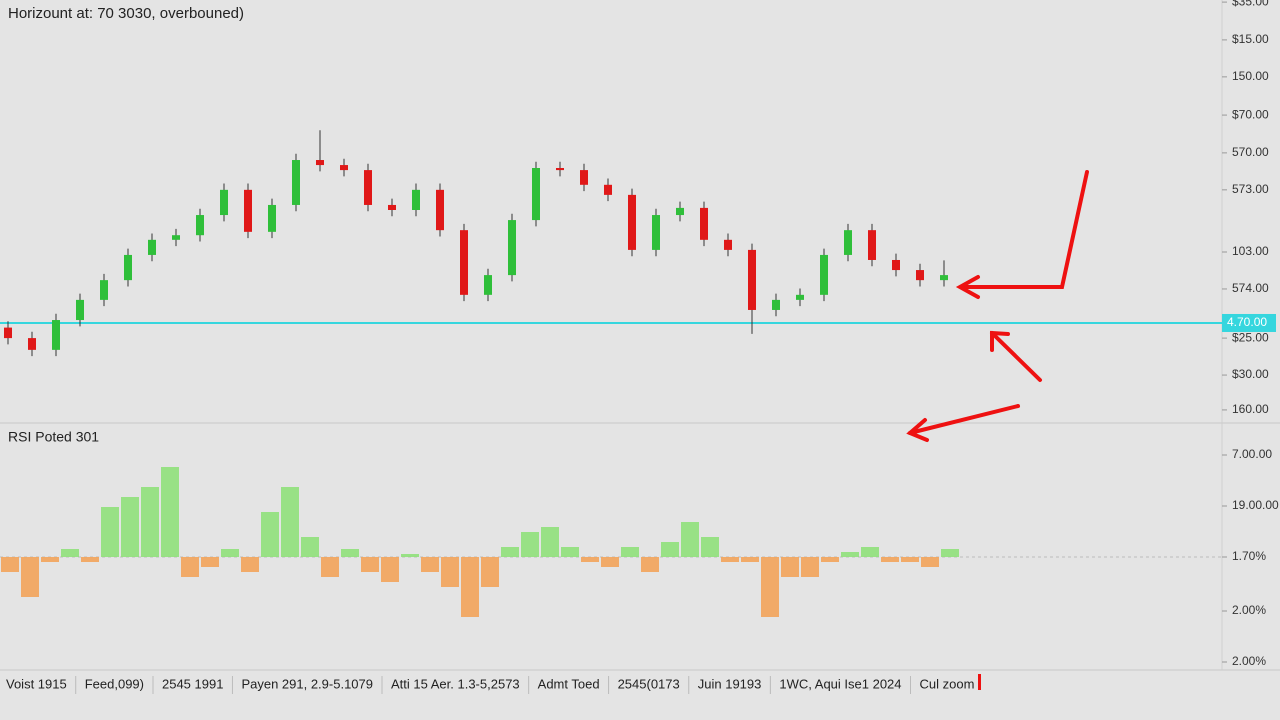  I want to click on arrow-head, so click(967, 287).